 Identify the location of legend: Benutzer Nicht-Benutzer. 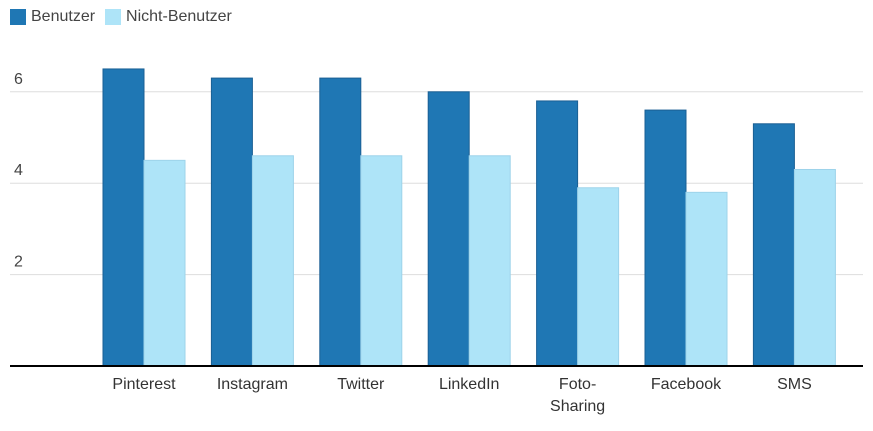
(126, 17).